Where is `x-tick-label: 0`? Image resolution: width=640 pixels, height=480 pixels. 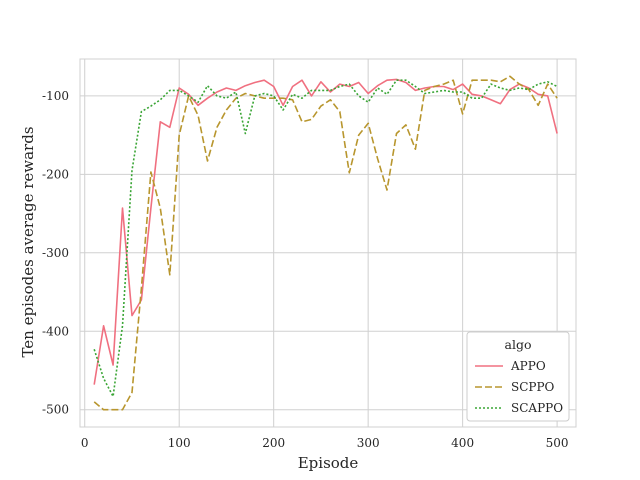
x-tick-label: 0 is located at coordinates (85, 443).